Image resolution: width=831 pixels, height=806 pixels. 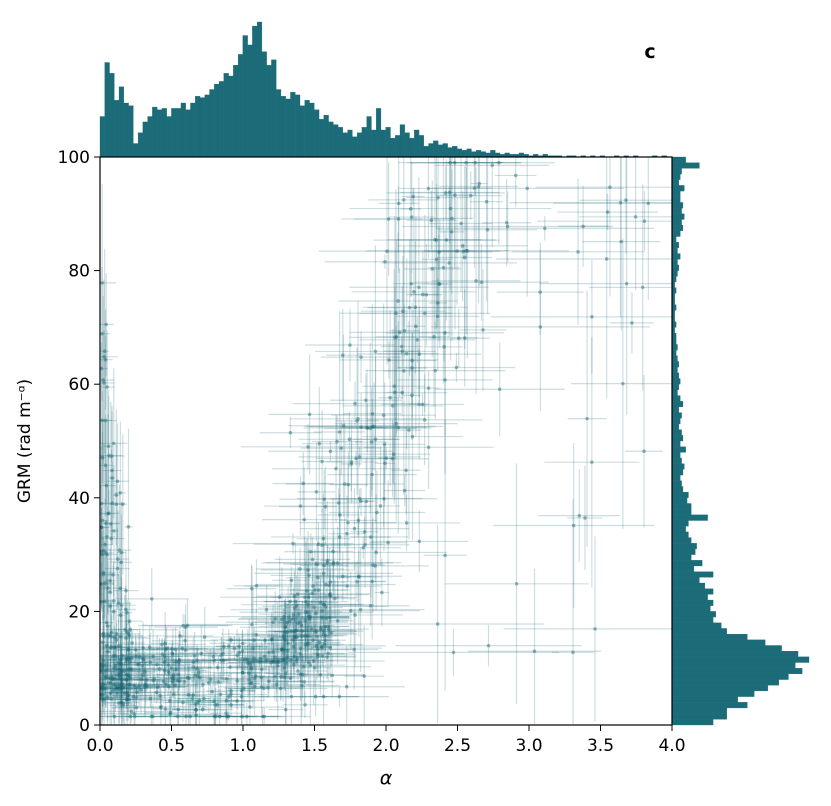 What do you see at coordinates (84, 726) in the screenshot?
I see `y-tick-label: 0` at bounding box center [84, 726].